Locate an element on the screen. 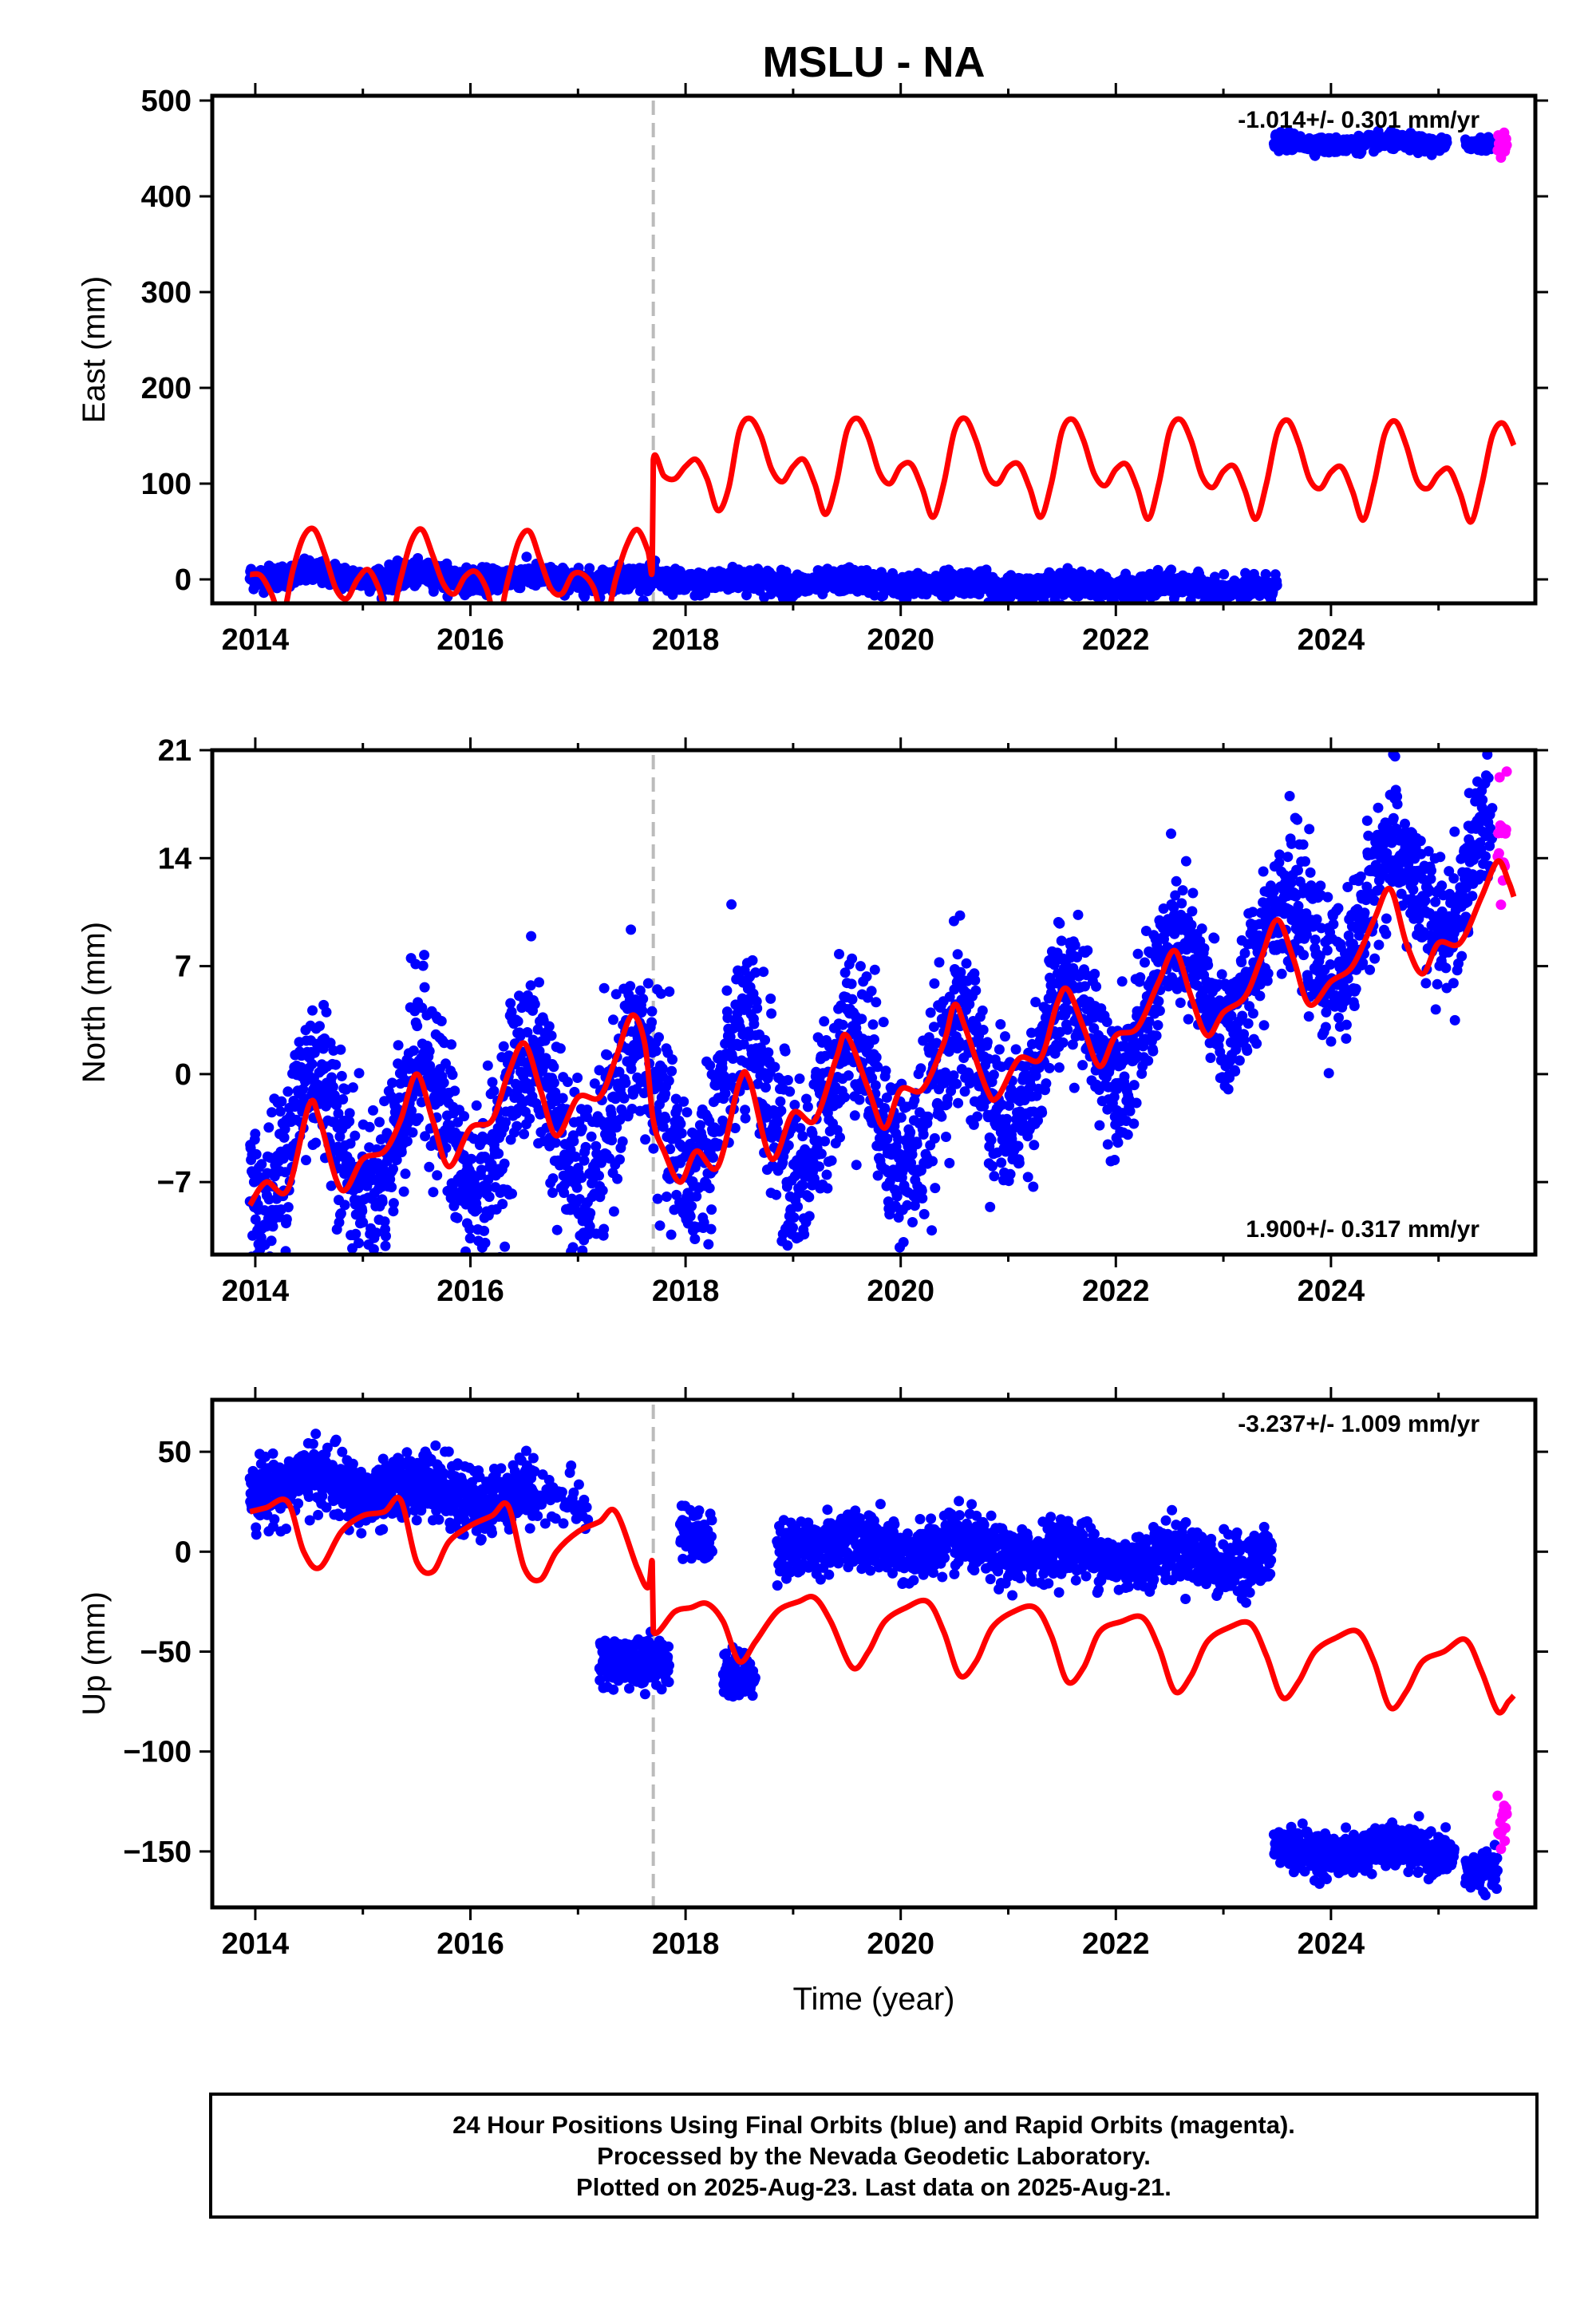 Image resolution: width=1596 pixels, height=2316 pixels. x-tick-label: 2014 is located at coordinates (256, 640).